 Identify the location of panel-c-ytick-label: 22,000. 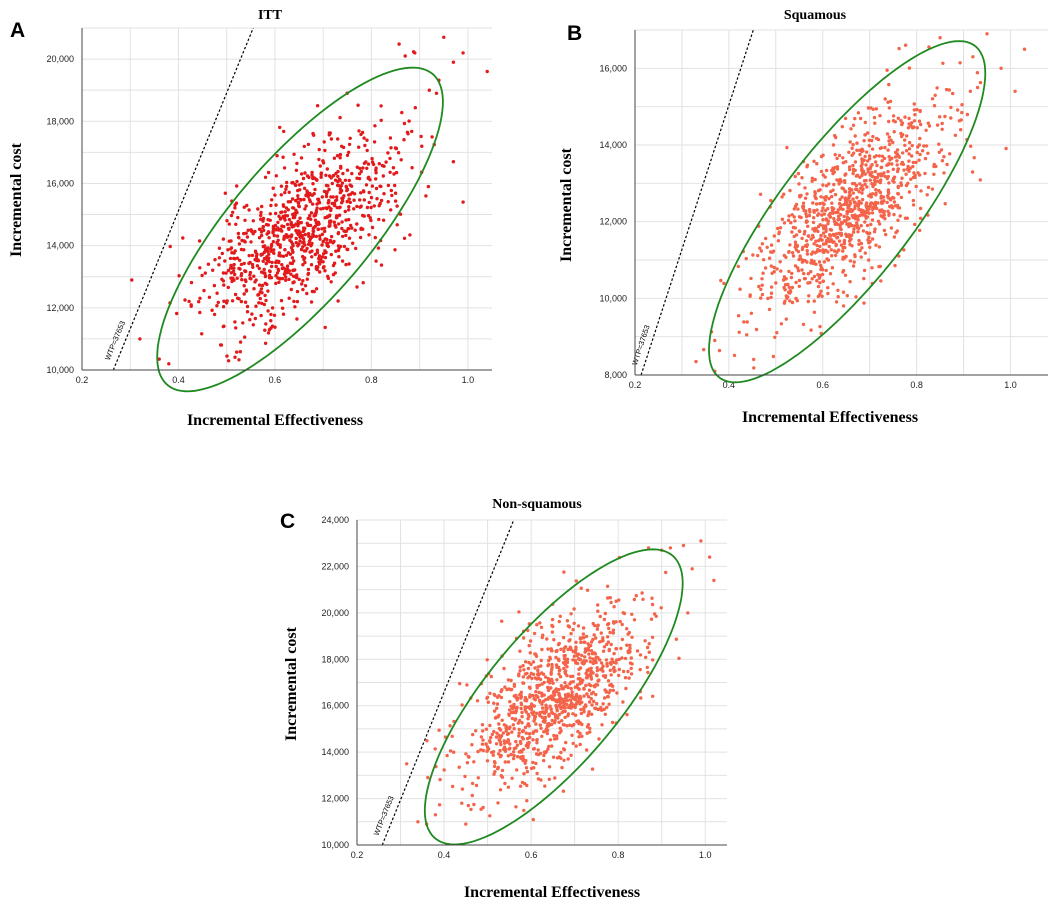
(335, 566).